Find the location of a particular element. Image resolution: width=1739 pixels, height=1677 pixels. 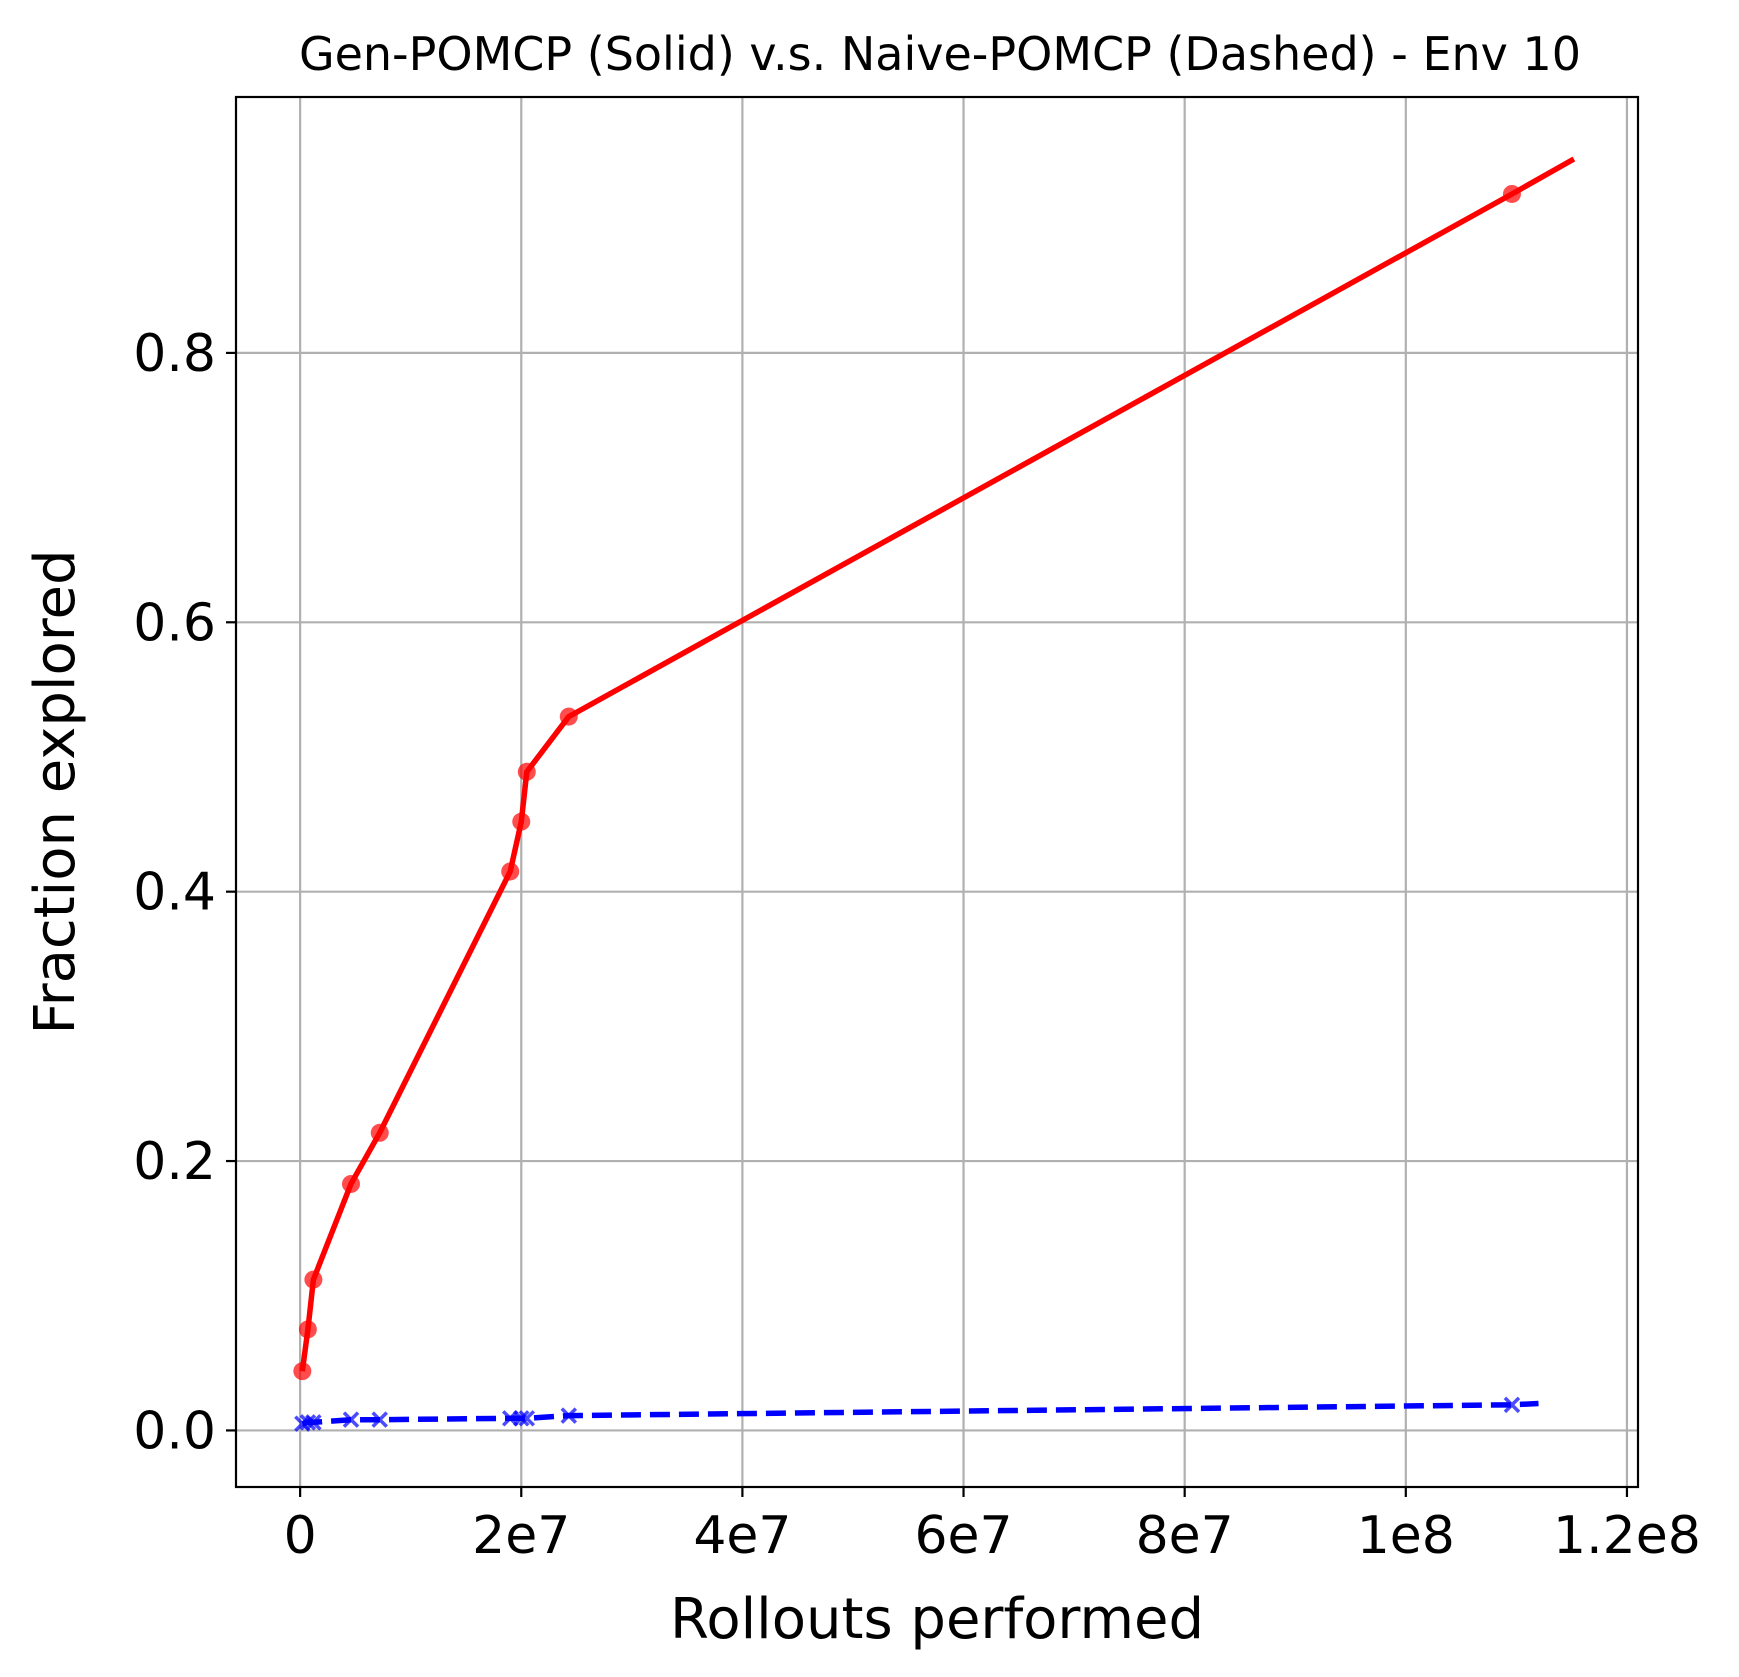

y-axis-label: Fraction explored is located at coordinates (55, 791).